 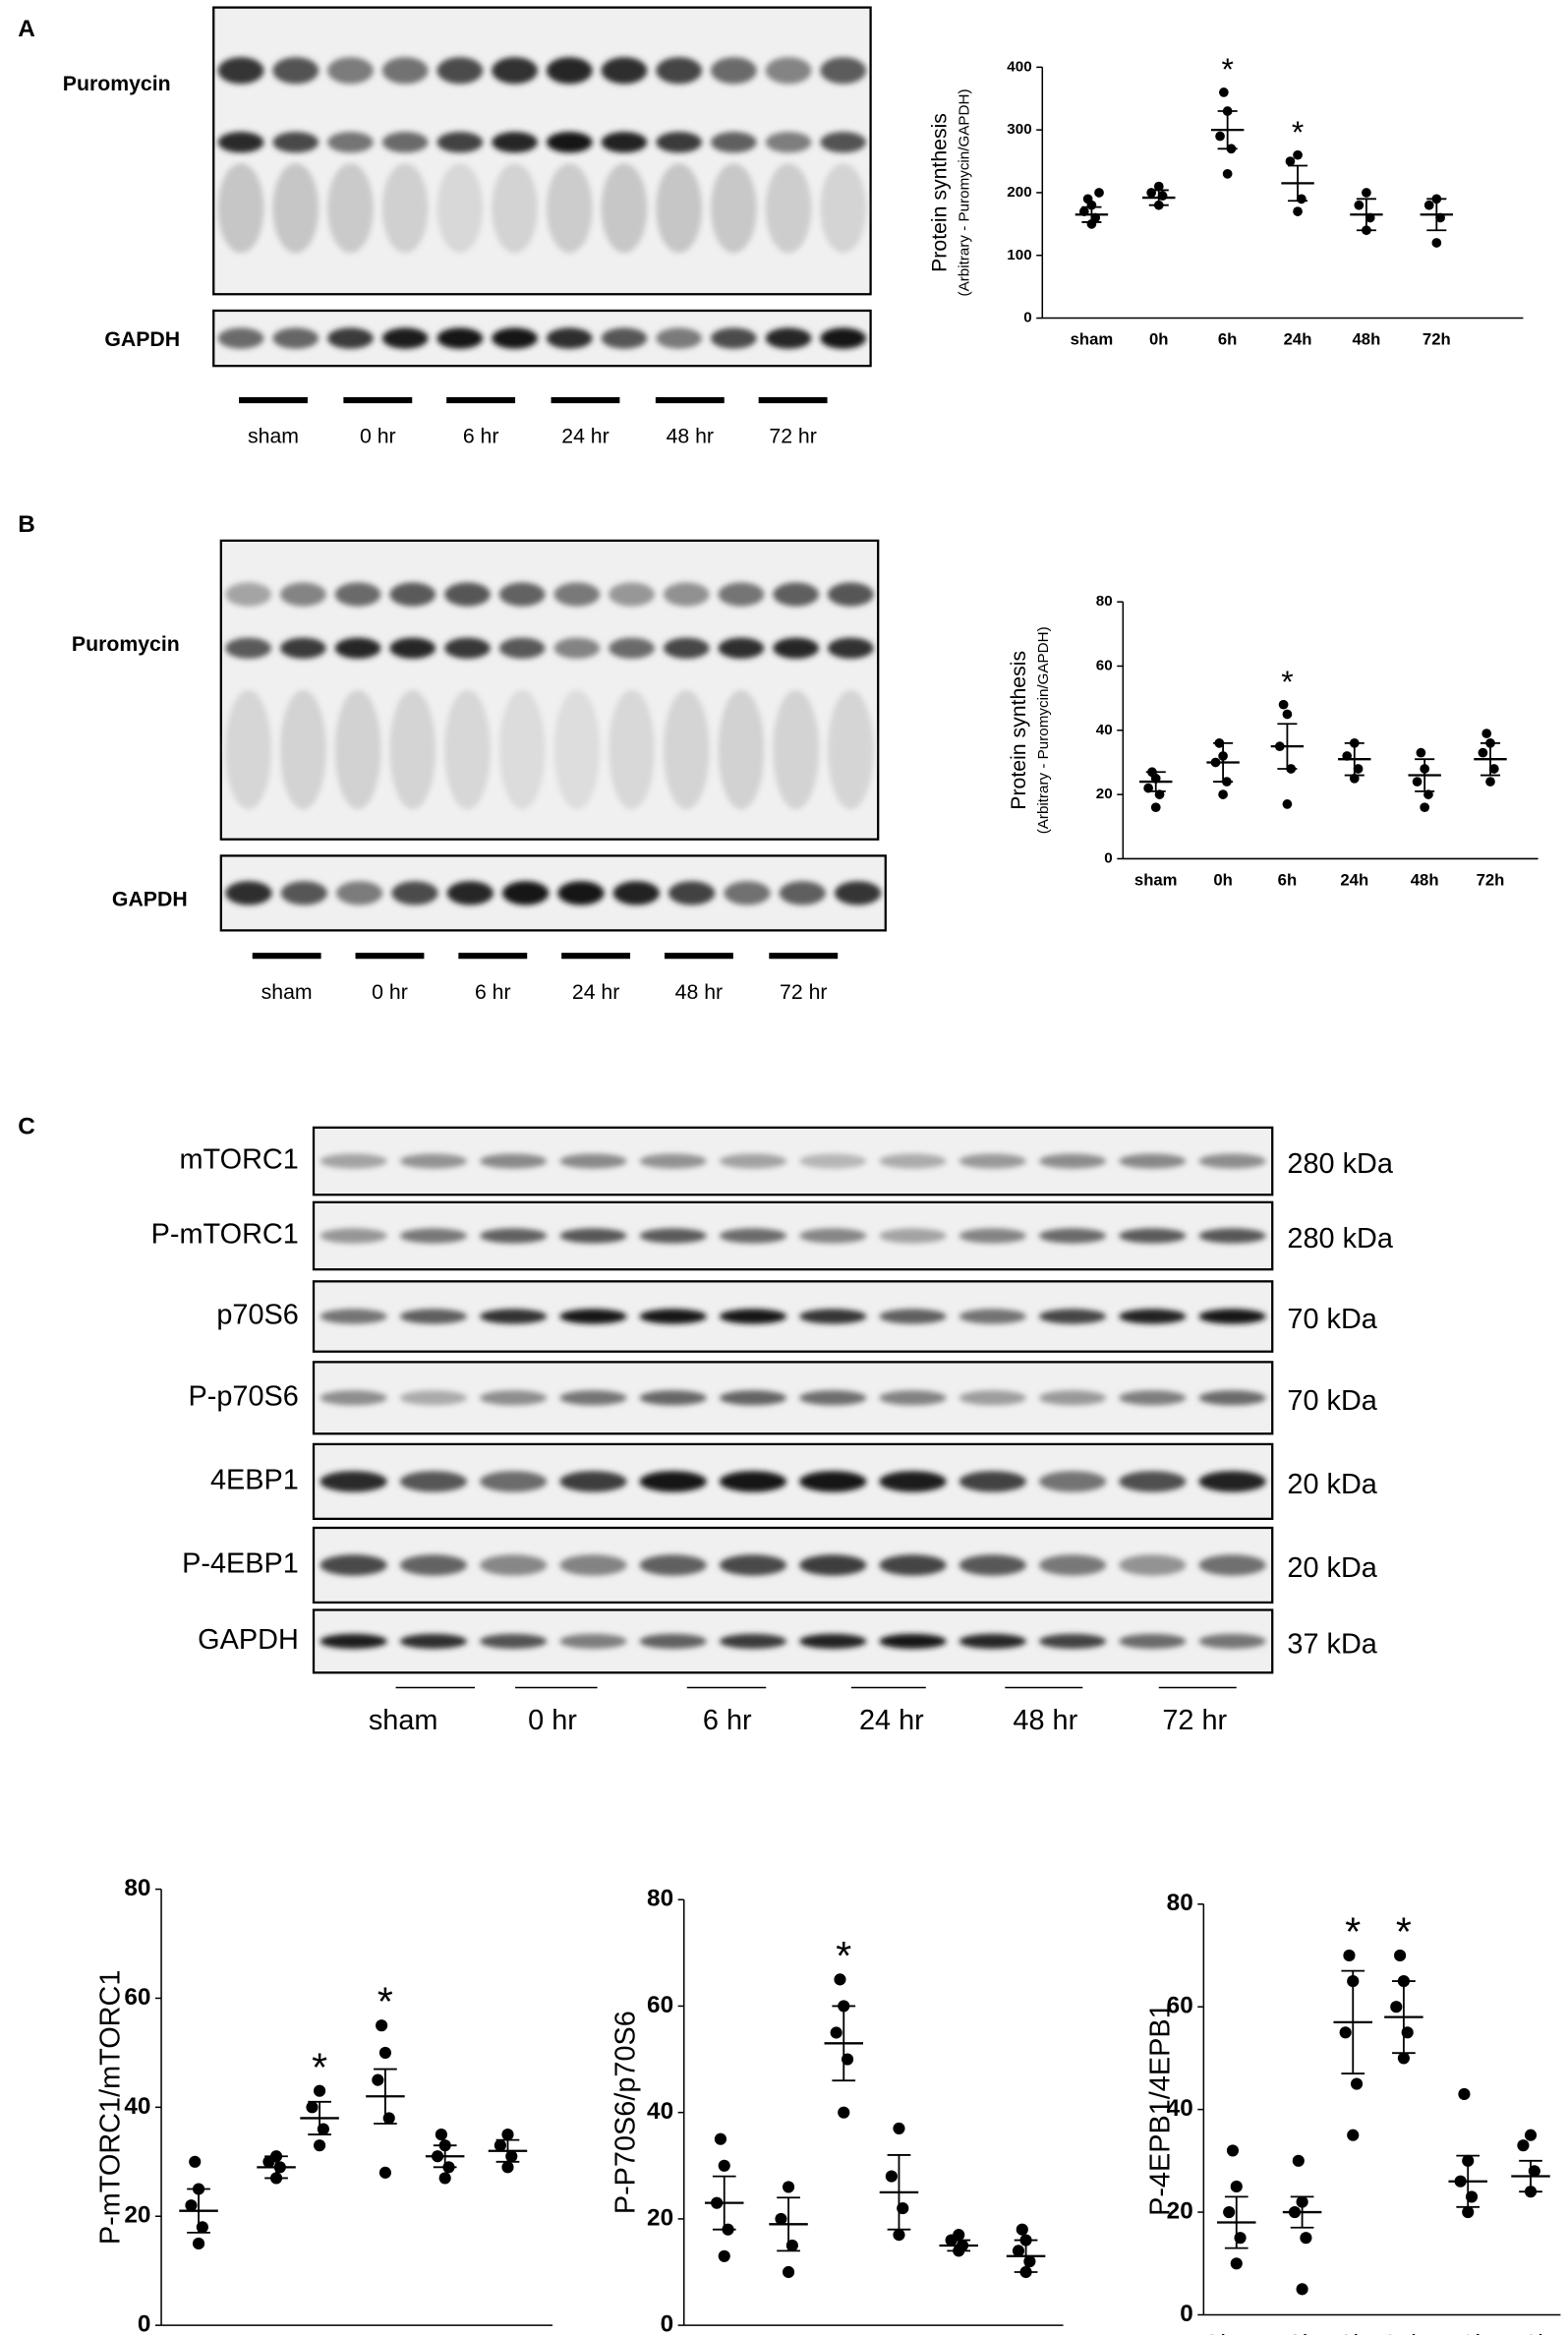 What do you see at coordinates (1093, 339) in the screenshot?
I see `x-tick-label: sham` at bounding box center [1093, 339].